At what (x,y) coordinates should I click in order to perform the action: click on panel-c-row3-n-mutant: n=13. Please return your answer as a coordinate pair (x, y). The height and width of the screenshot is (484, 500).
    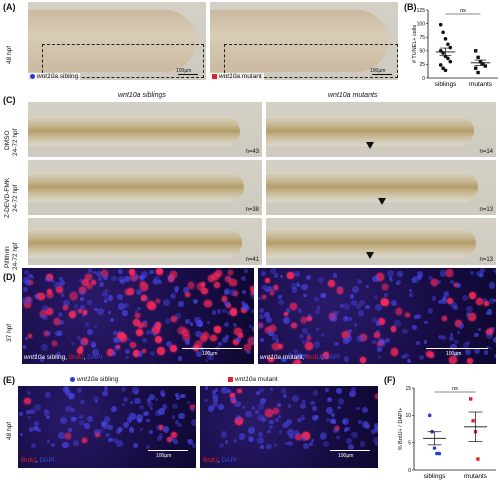
    Looking at the image, I should click on (486, 260).